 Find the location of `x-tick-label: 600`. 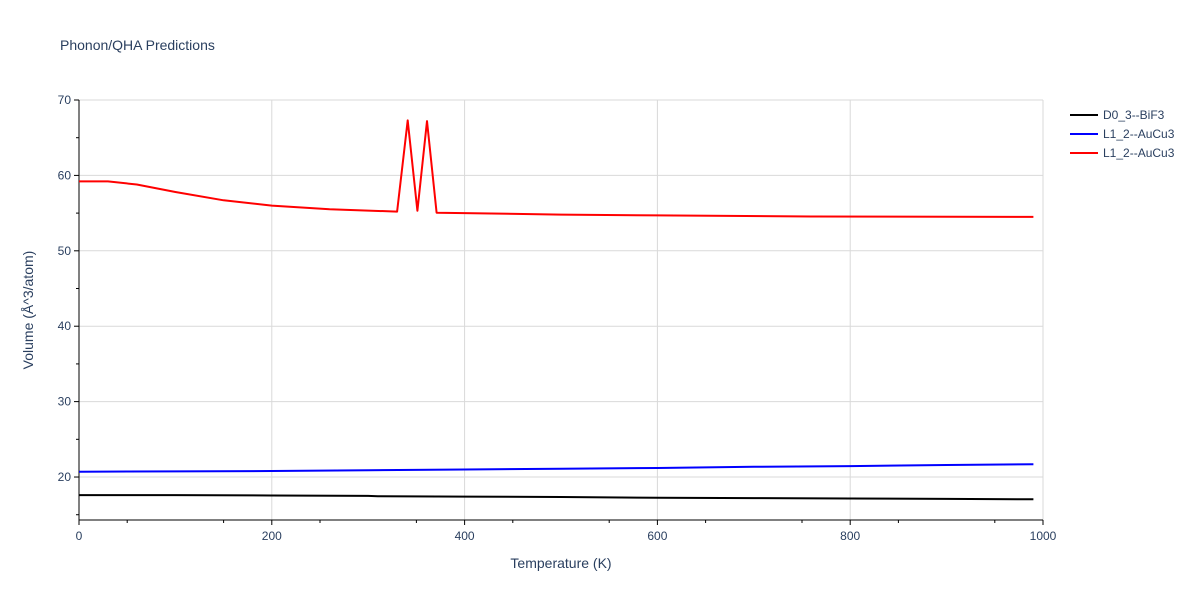

x-tick-label: 600 is located at coordinates (657, 536).